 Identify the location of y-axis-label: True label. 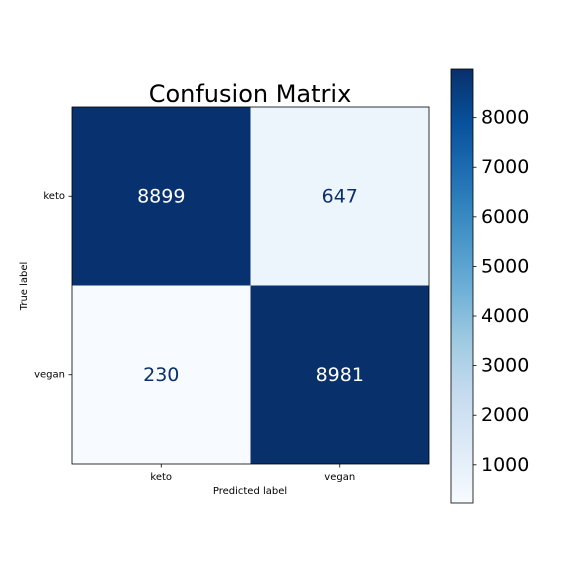
(24, 287).